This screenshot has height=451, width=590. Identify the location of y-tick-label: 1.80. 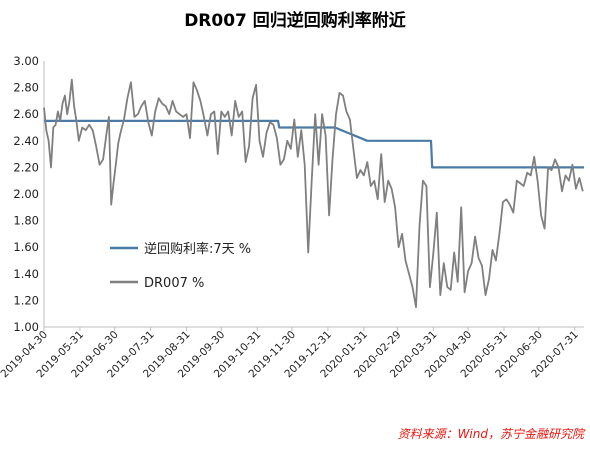
(26, 221).